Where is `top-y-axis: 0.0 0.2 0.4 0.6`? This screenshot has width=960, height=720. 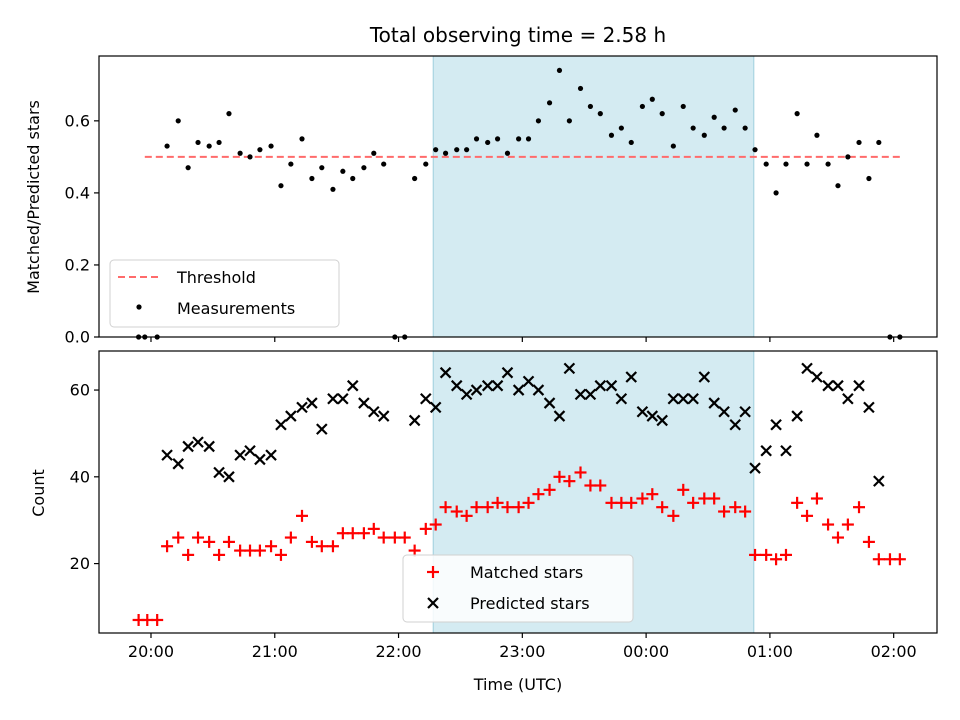
top-y-axis: 0.0 0.2 0.4 0.6 is located at coordinates (82, 229).